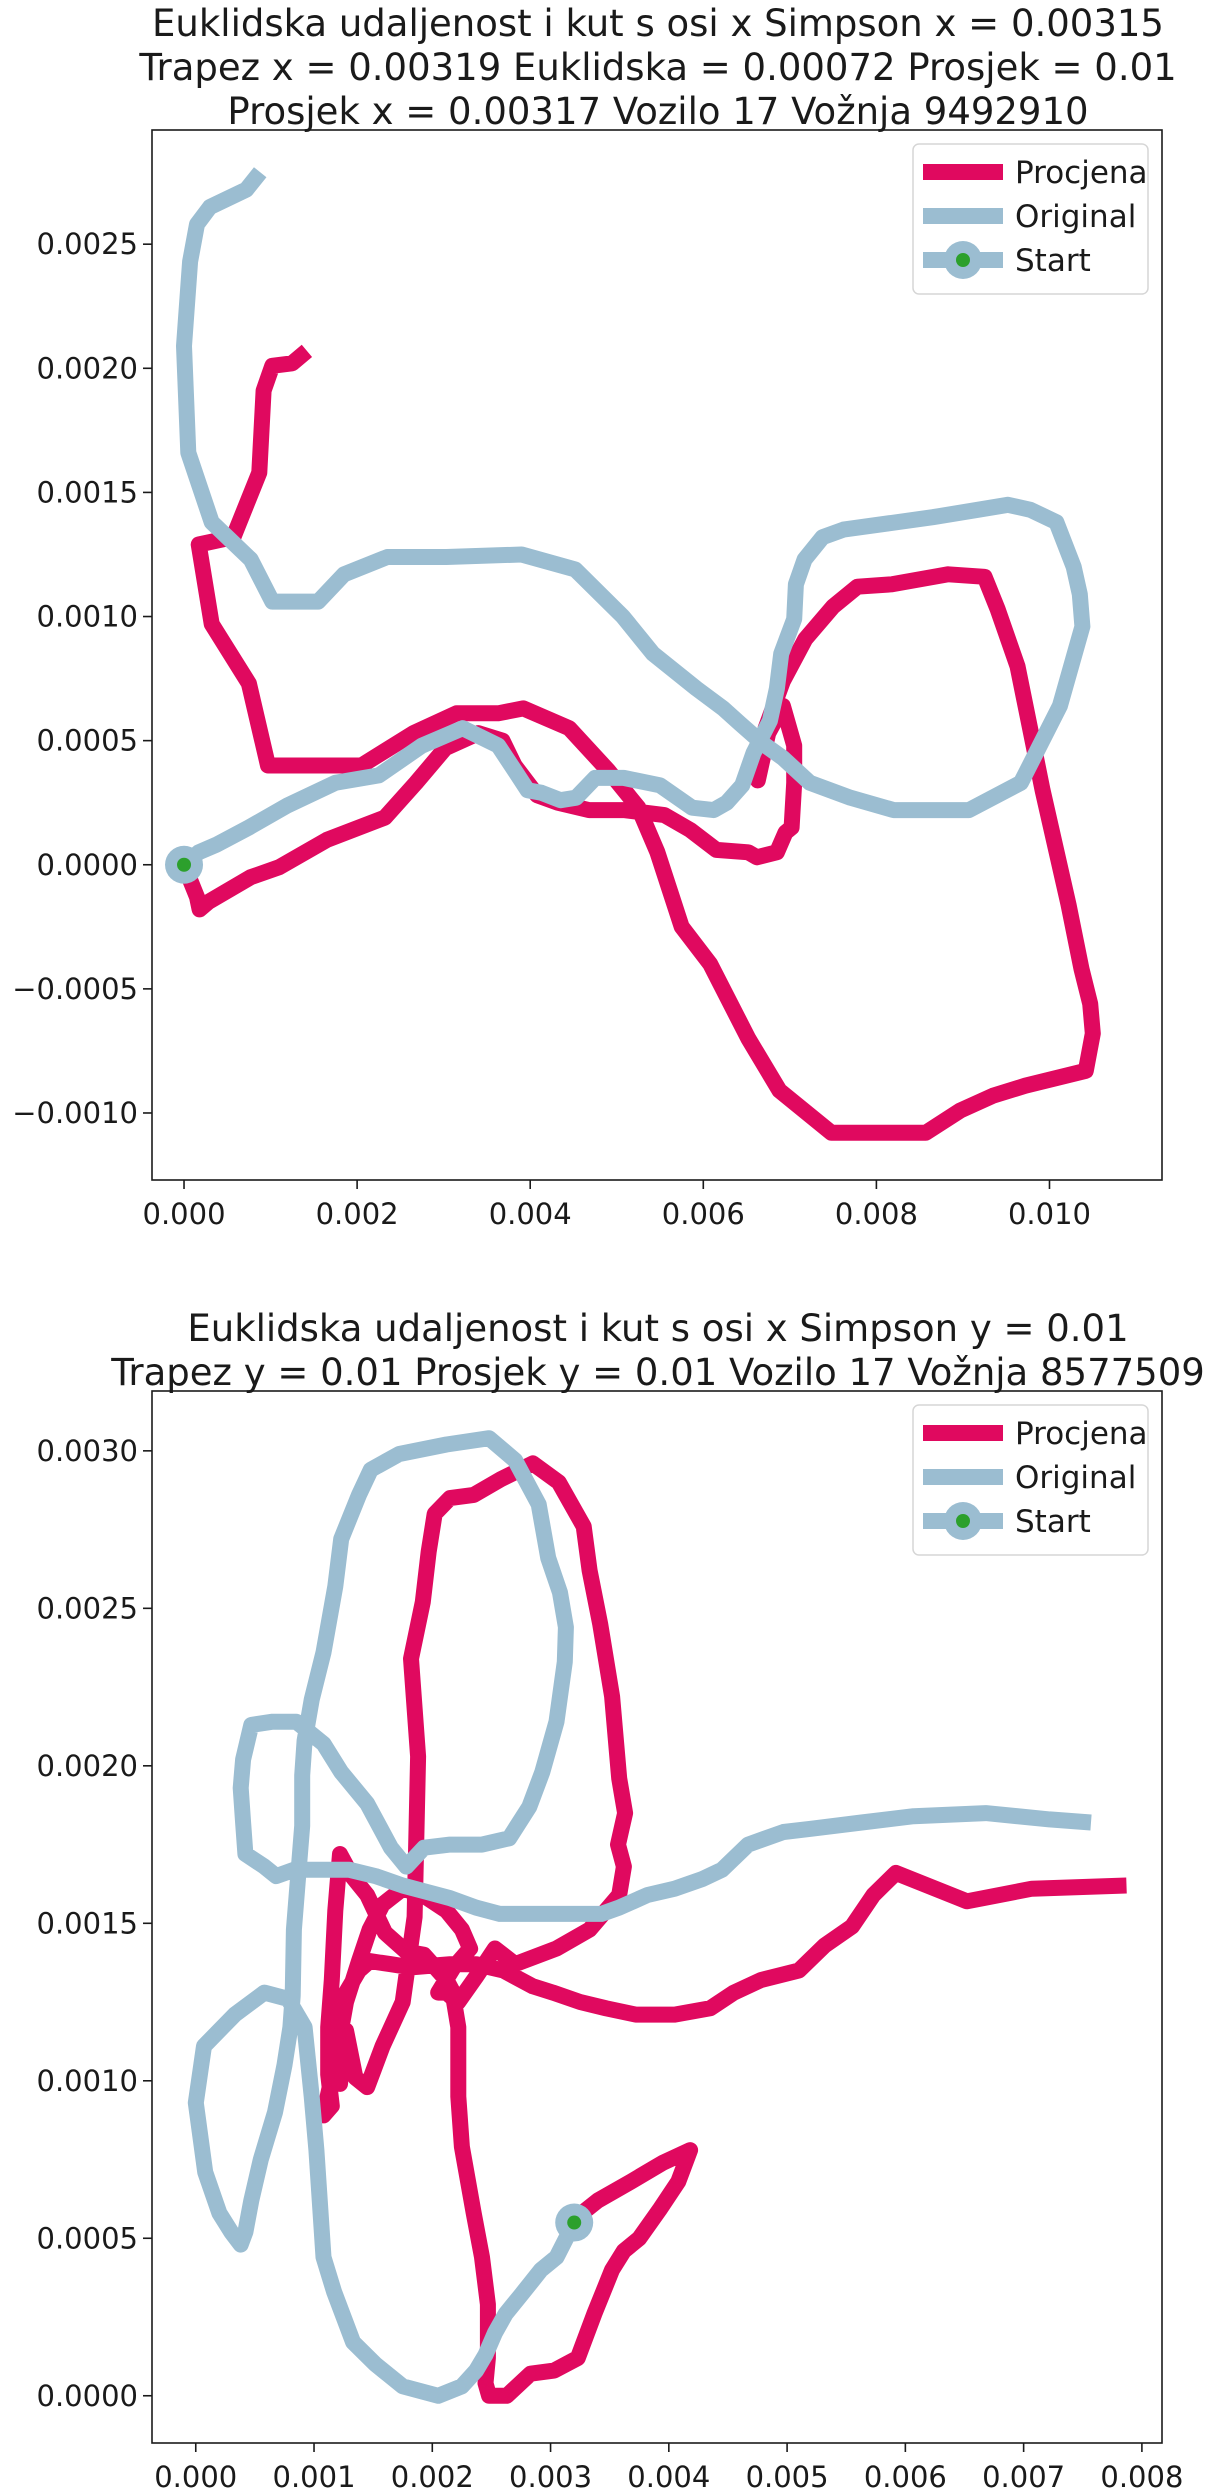  What do you see at coordinates (787, 2475) in the screenshot?
I see `x-tick-label: 0.005` at bounding box center [787, 2475].